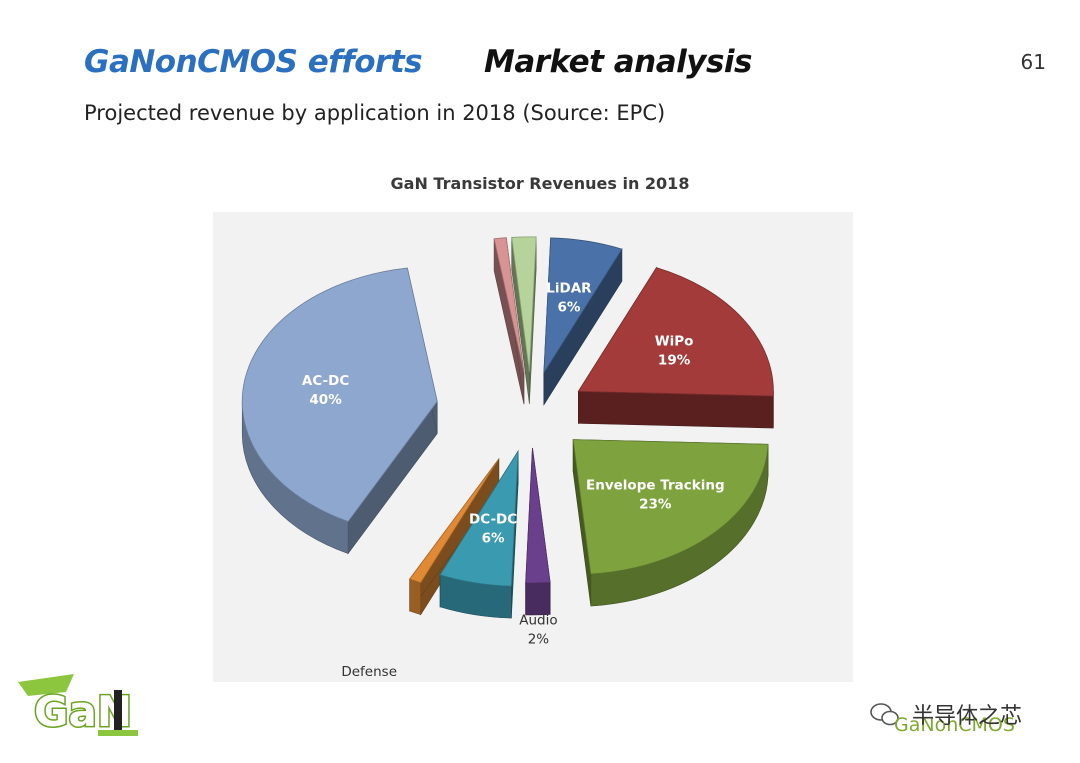 The image size is (1080, 763). Describe the element at coordinates (253, 62) in the screenshot. I see `slide-title-left: GaNonCMOS efforts` at that location.